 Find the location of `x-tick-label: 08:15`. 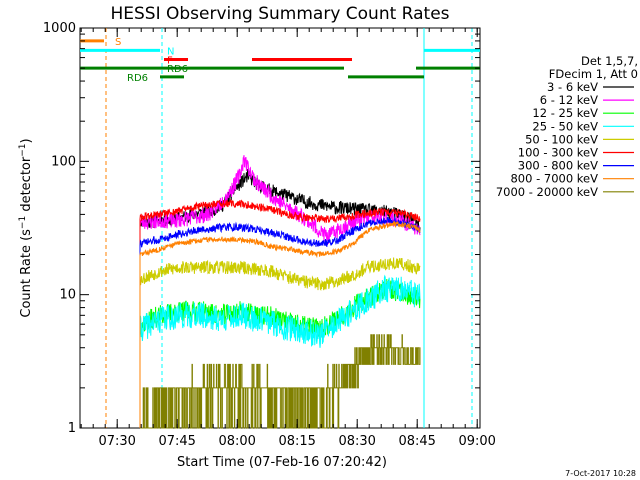

x-tick-label: 08:15 is located at coordinates (296, 441).